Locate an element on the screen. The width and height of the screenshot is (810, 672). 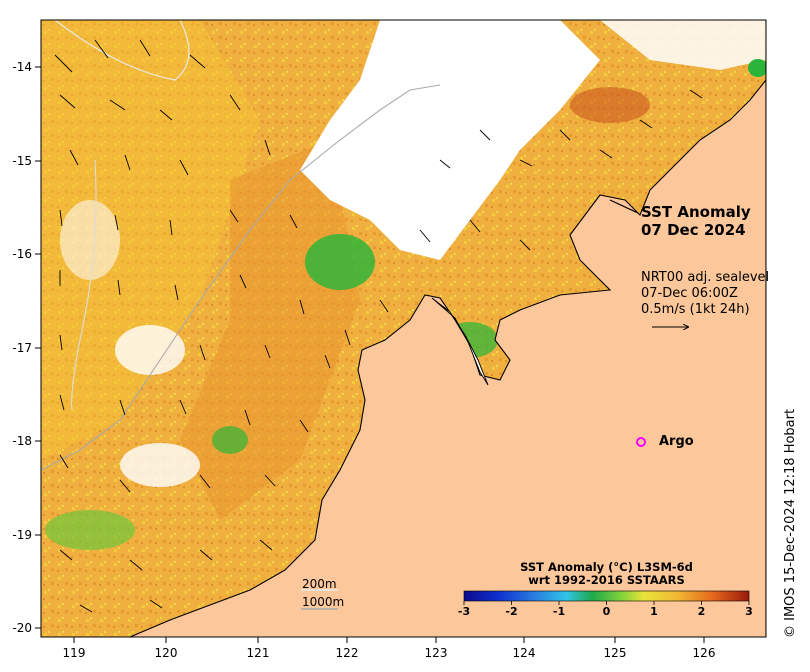
y-tick-label: -18 is located at coordinates (22, 441).